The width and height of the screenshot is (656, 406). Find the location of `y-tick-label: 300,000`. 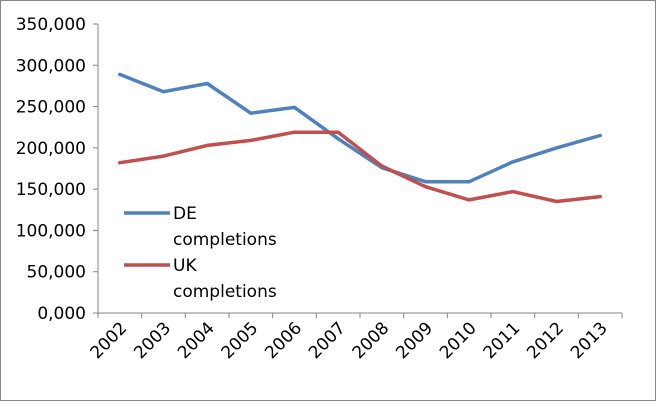

y-tick-label: 300,000 is located at coordinates (51, 66).